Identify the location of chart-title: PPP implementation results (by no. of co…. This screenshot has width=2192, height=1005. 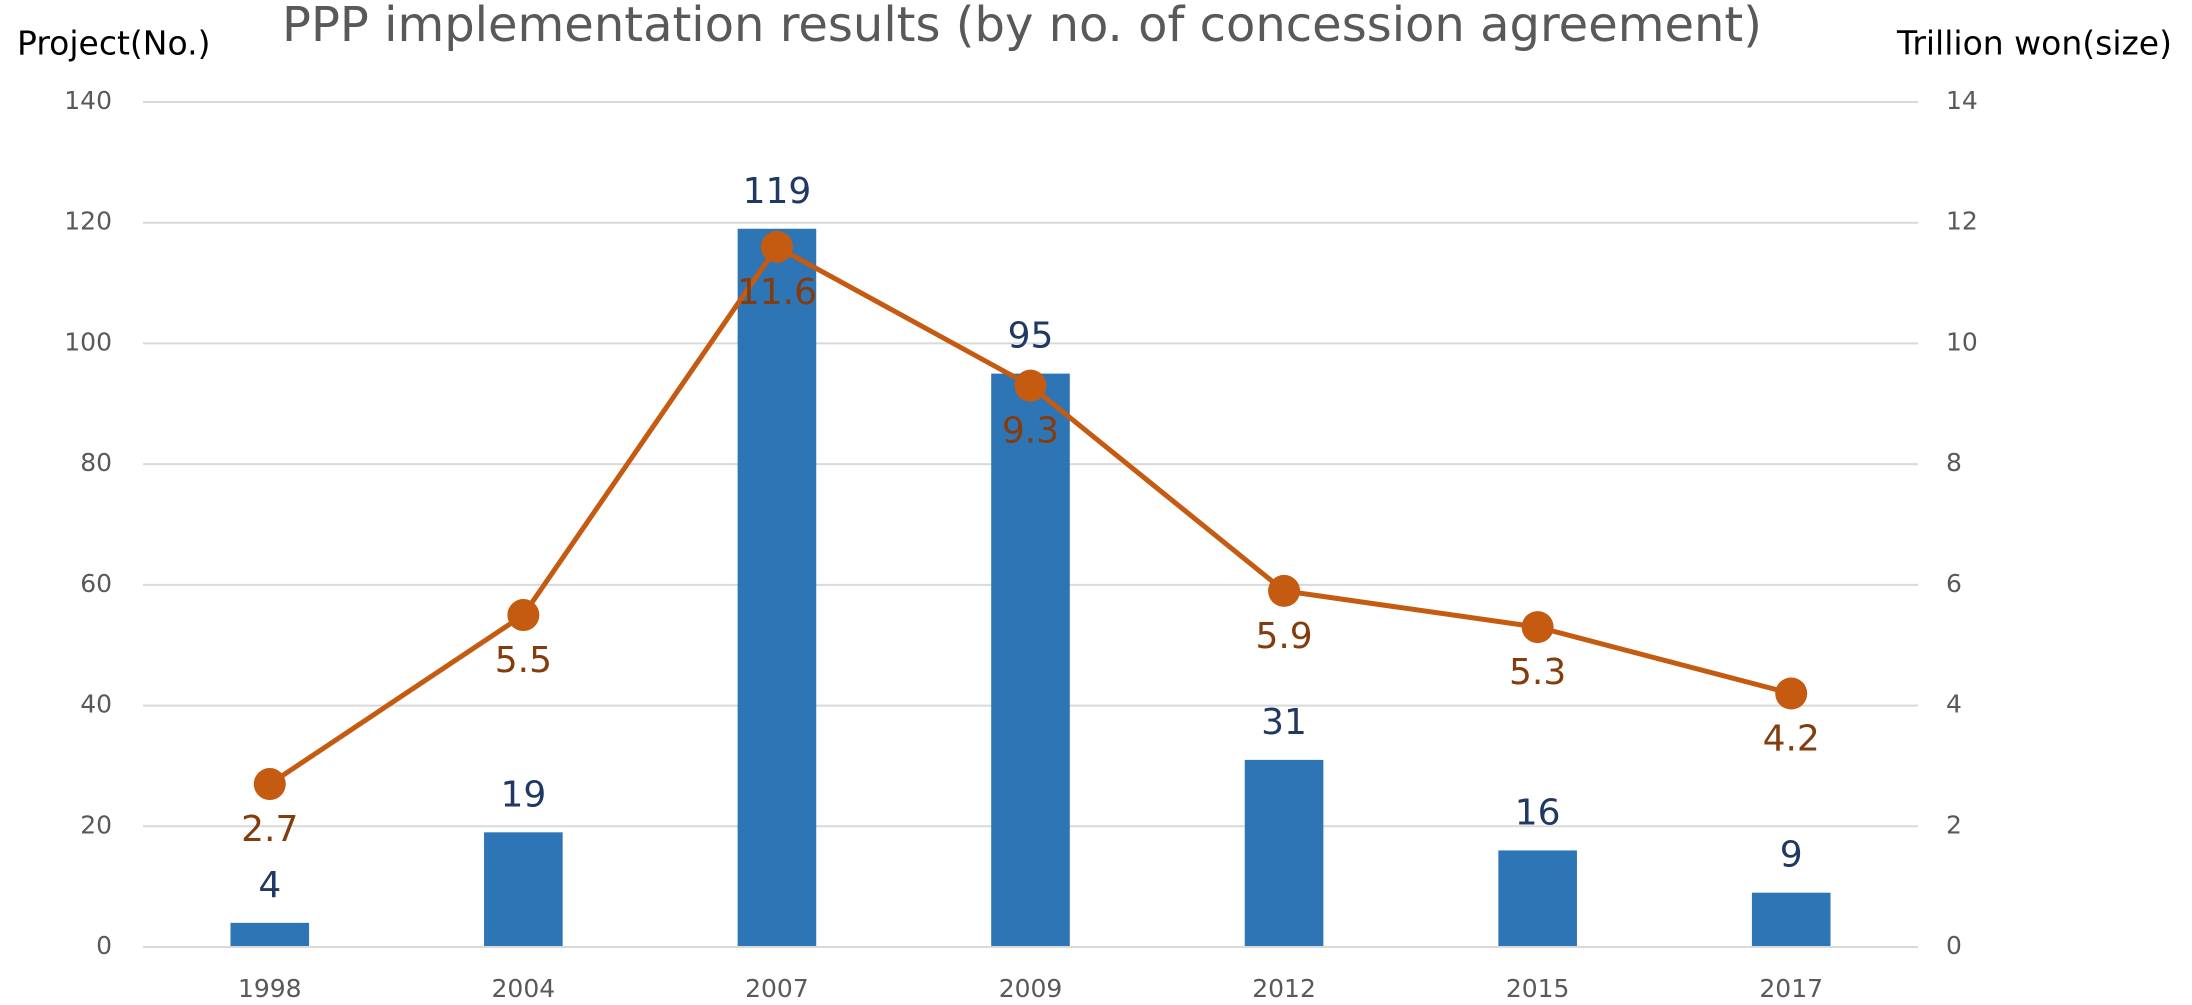
(1022, 26).